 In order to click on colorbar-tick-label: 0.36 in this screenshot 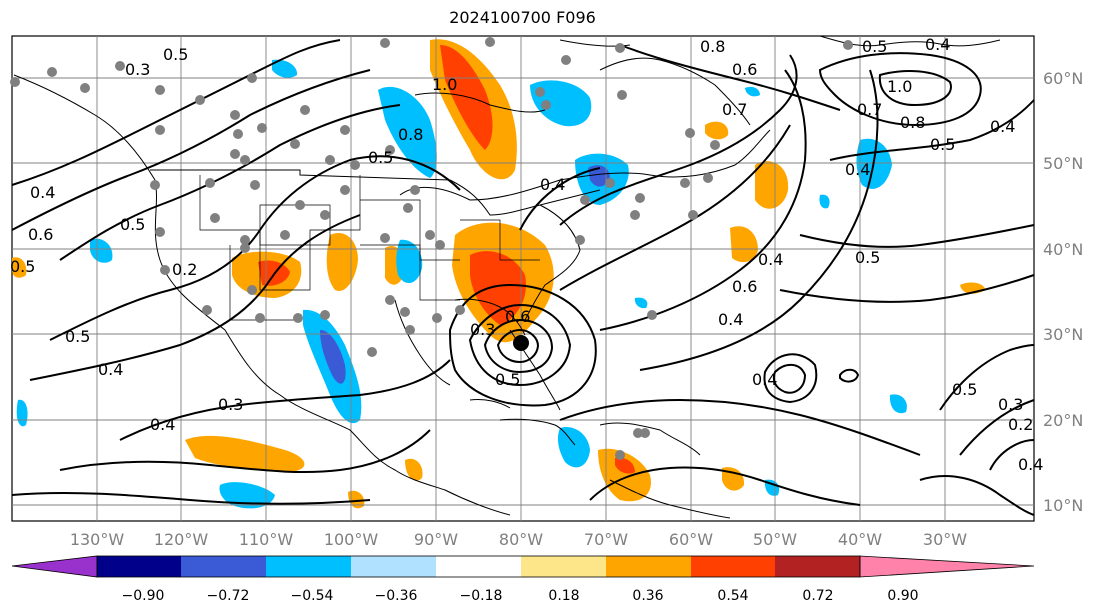, I will do `click(647, 596)`.